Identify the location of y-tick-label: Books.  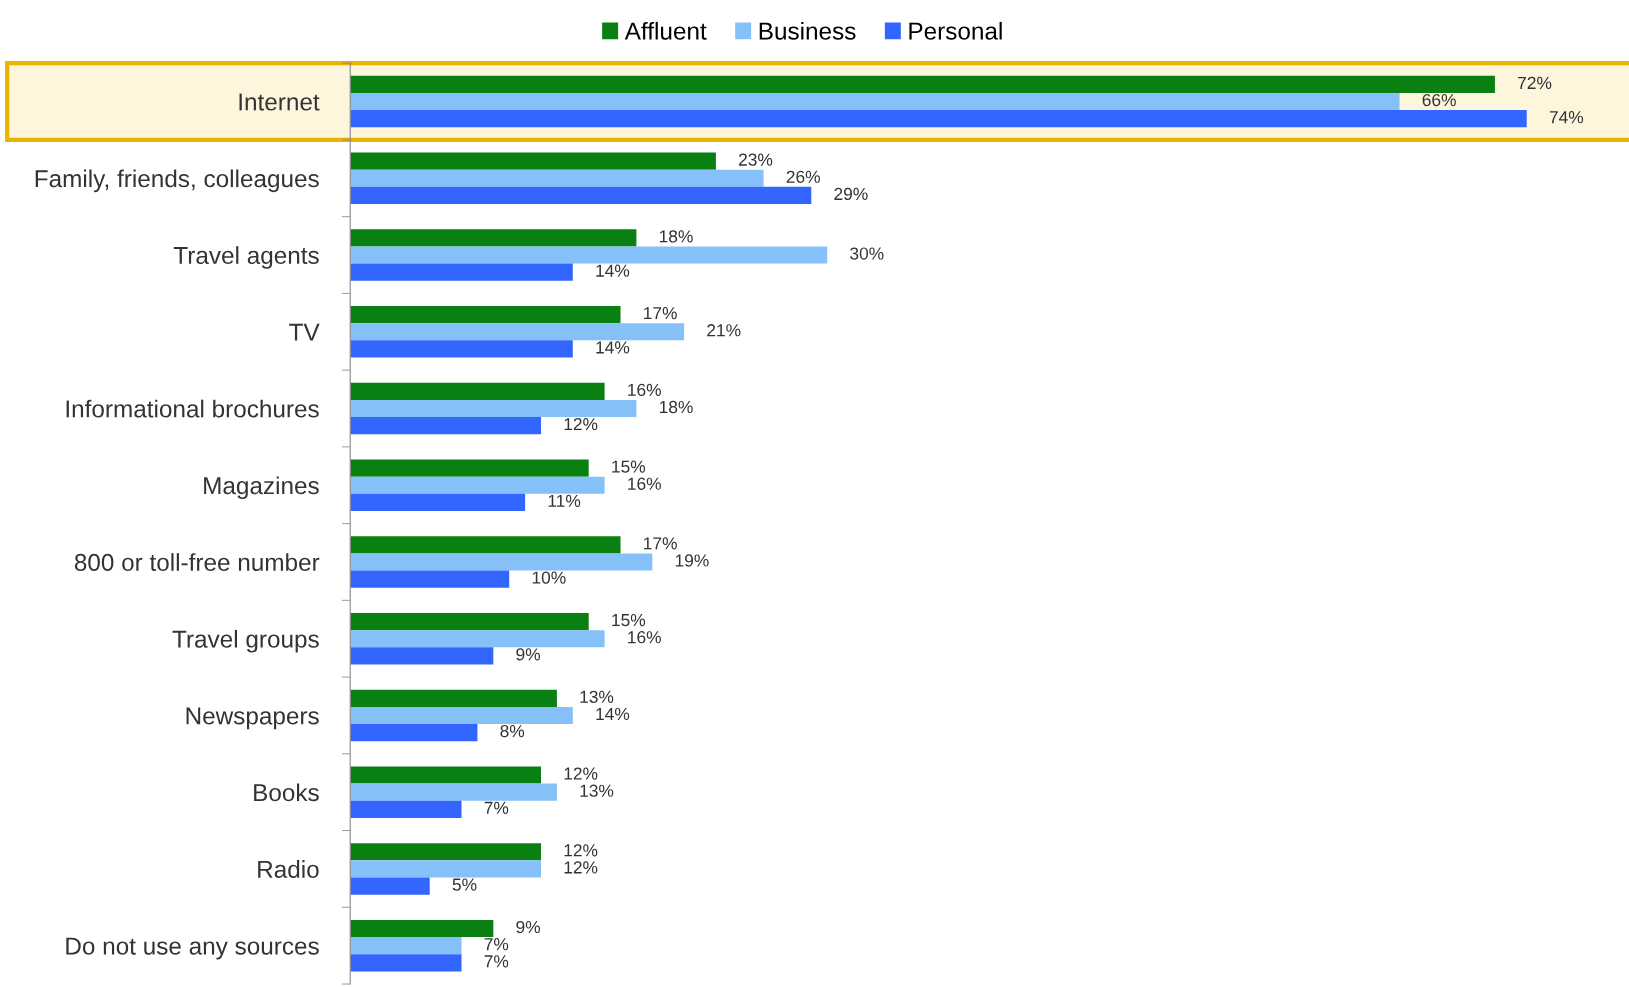
(286, 792).